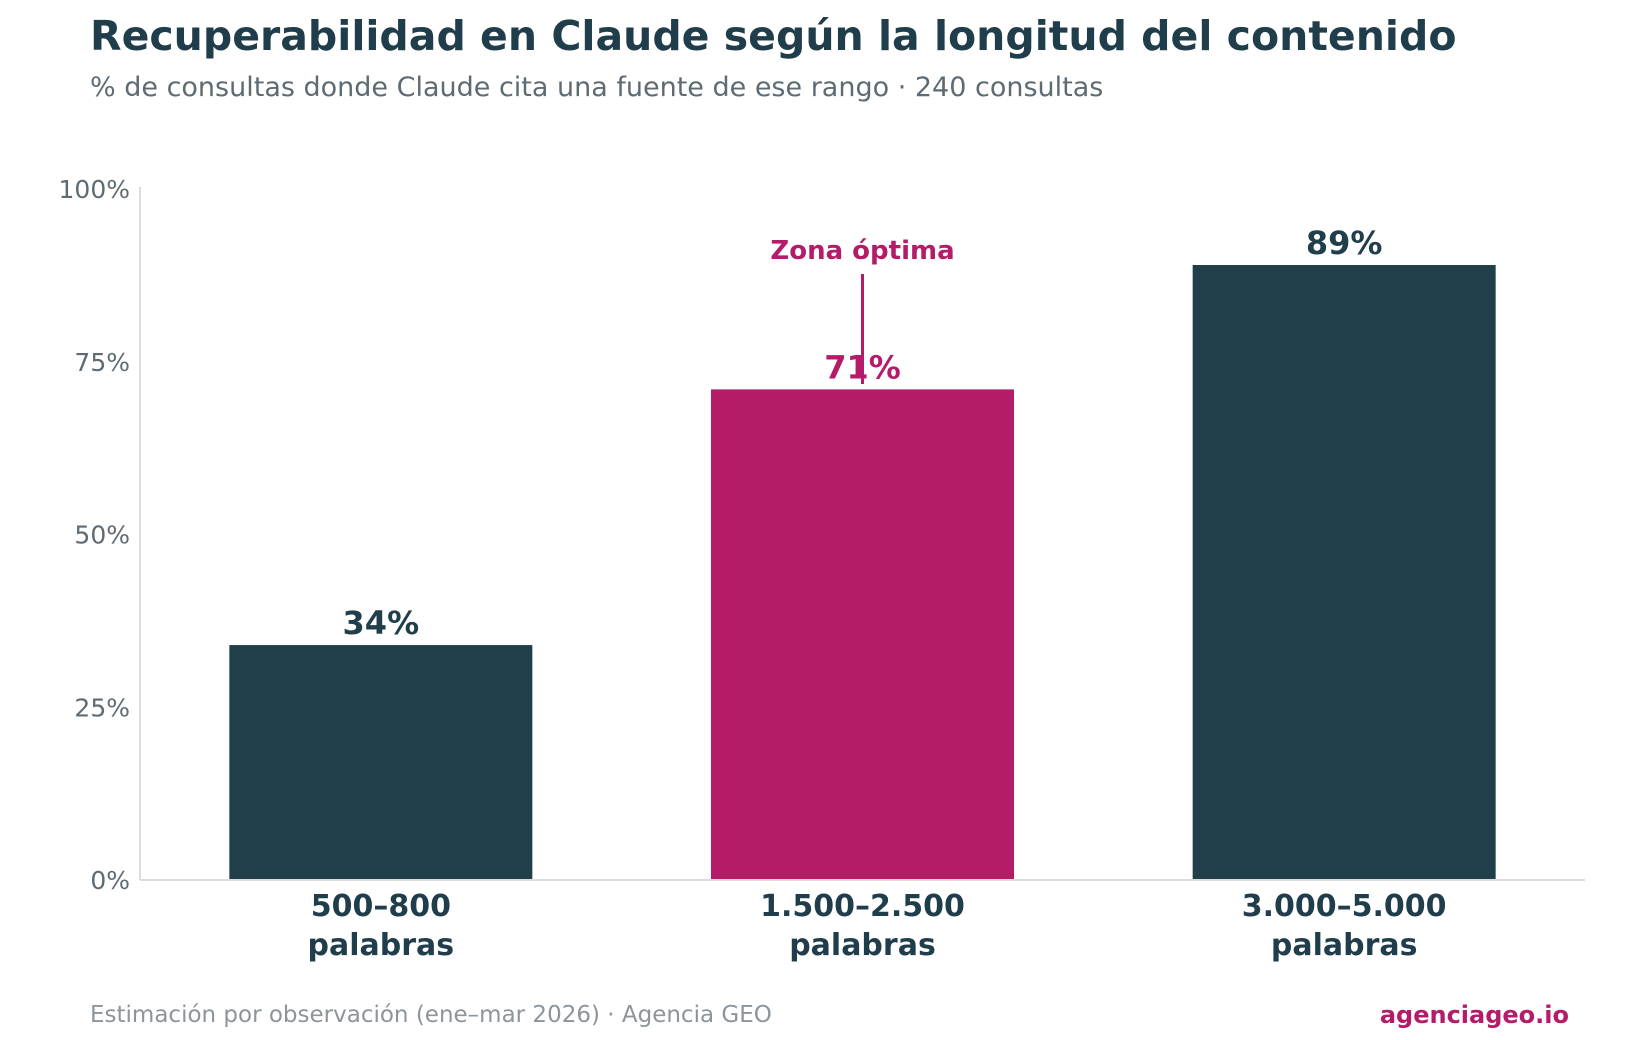 This screenshot has width=1639, height=1040. What do you see at coordinates (381, 906) in the screenshot?
I see `x-tick-label: 500–800` at bounding box center [381, 906].